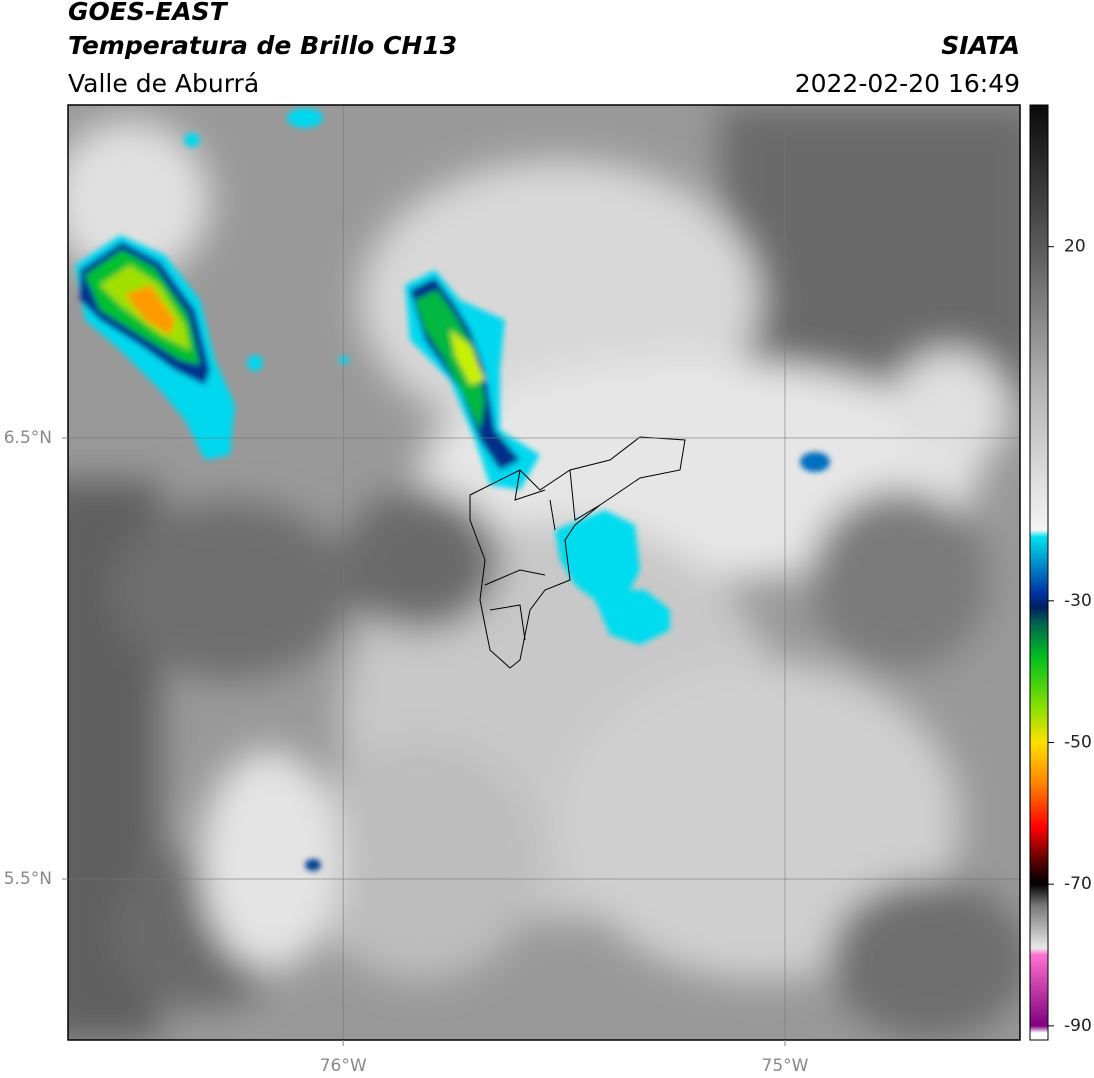  What do you see at coordinates (1075, 247) in the screenshot?
I see `colorbar-tick-label: 20` at bounding box center [1075, 247].